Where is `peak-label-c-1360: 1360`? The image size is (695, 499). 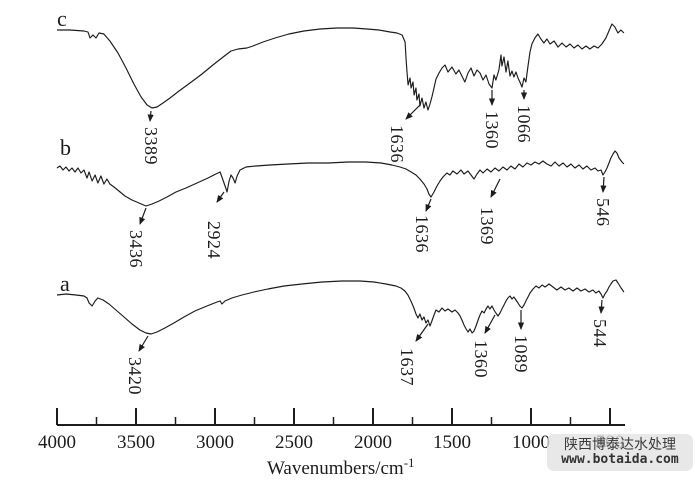
peak-label-c-1360: 1360 is located at coordinates (492, 130).